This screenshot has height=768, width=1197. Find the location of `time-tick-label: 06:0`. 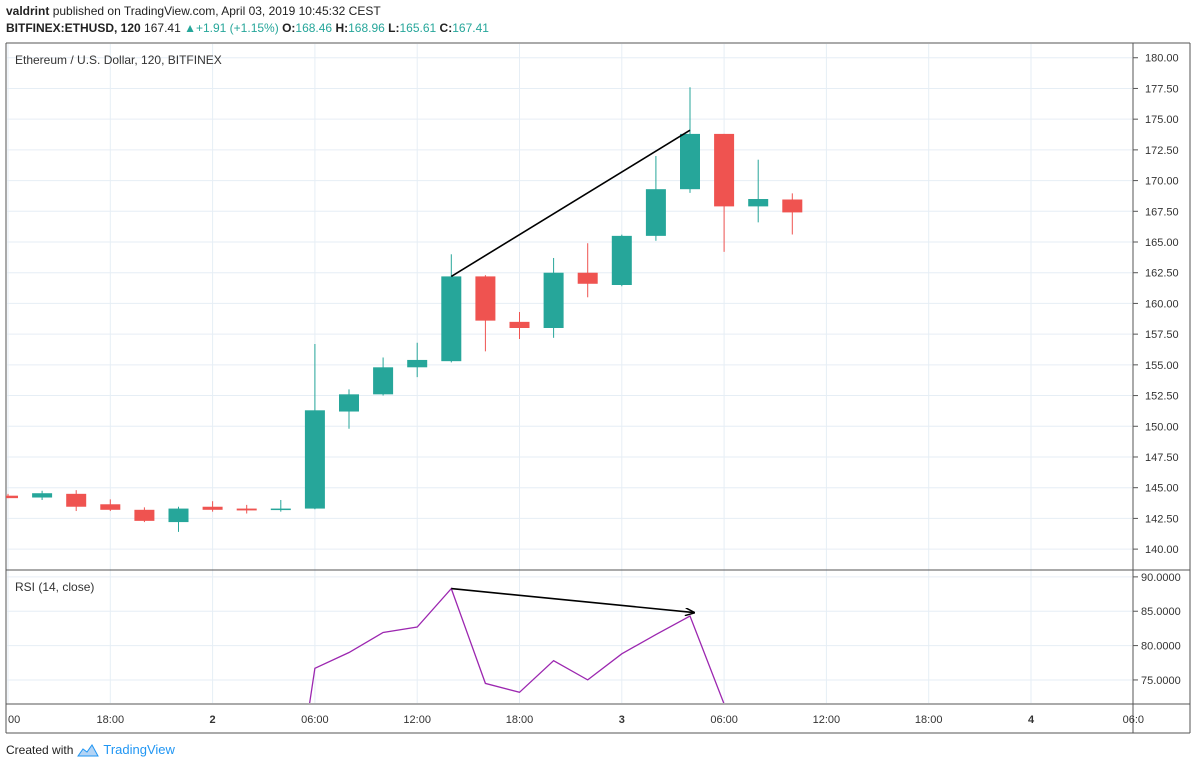

time-tick-label: 06:0 is located at coordinates (1133, 720).